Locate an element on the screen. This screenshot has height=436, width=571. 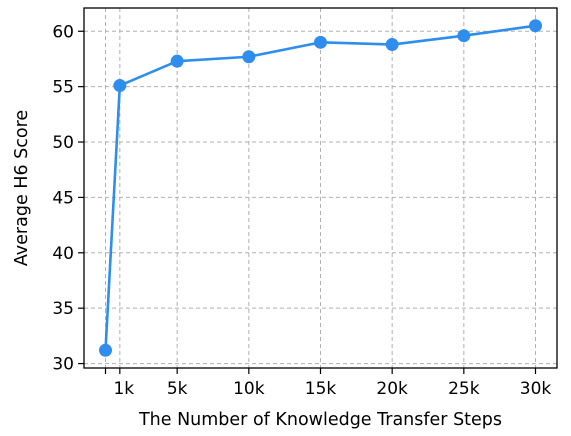
x-axis-ticks: 1k 5k 10k 15k 20k 25k 30k is located at coordinates (328, 383).